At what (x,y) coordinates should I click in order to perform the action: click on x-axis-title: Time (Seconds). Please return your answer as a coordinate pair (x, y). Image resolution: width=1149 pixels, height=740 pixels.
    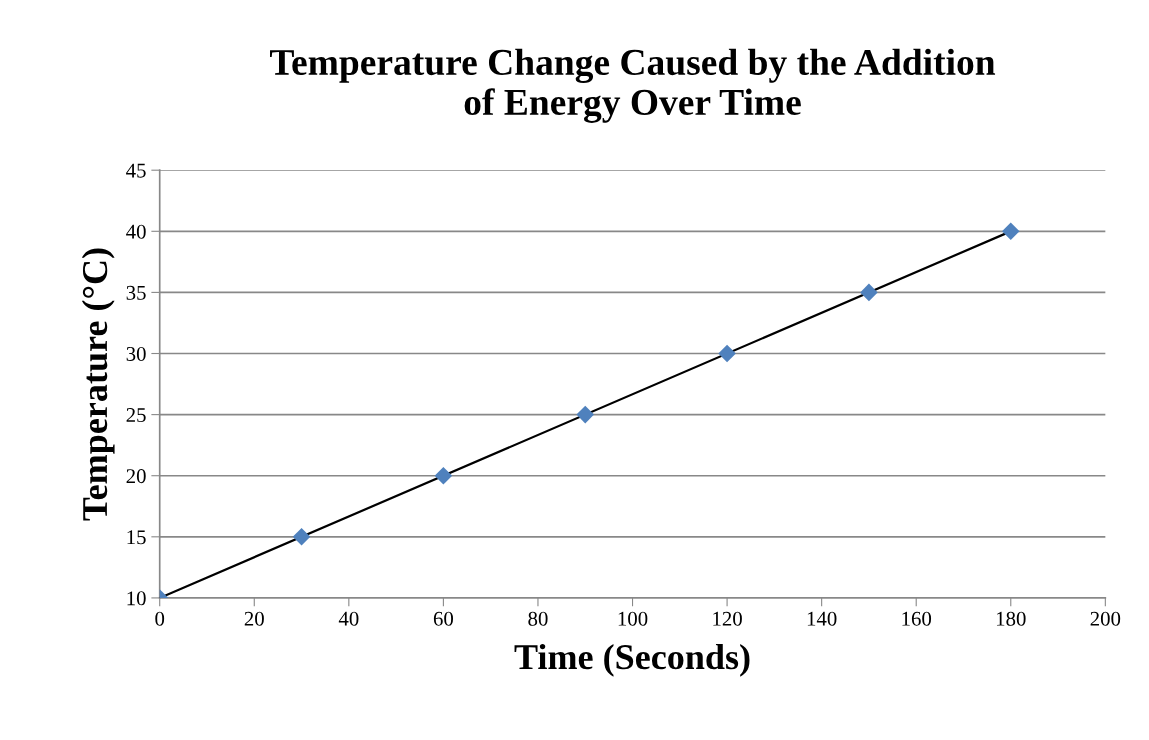
    Looking at the image, I should click on (632, 660).